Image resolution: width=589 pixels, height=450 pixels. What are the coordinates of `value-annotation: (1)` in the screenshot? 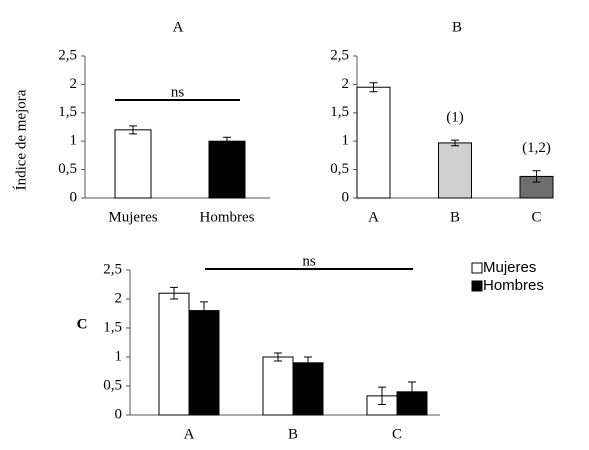 It's located at (455, 118).